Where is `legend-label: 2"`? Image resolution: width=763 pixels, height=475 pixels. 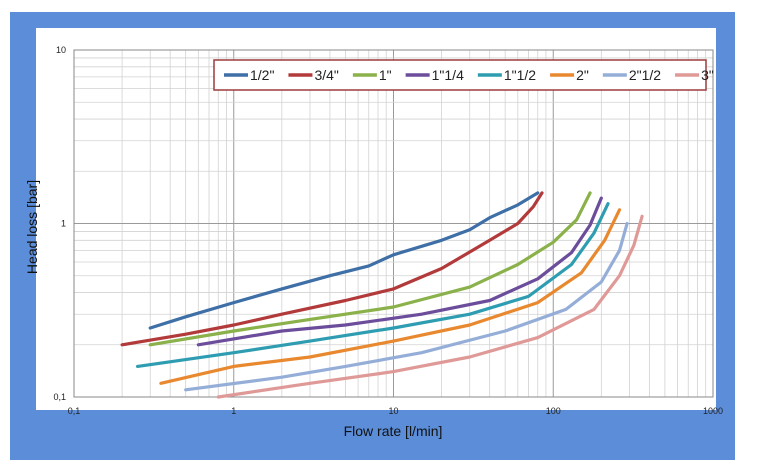
legend-label: 2" is located at coordinates (582, 75).